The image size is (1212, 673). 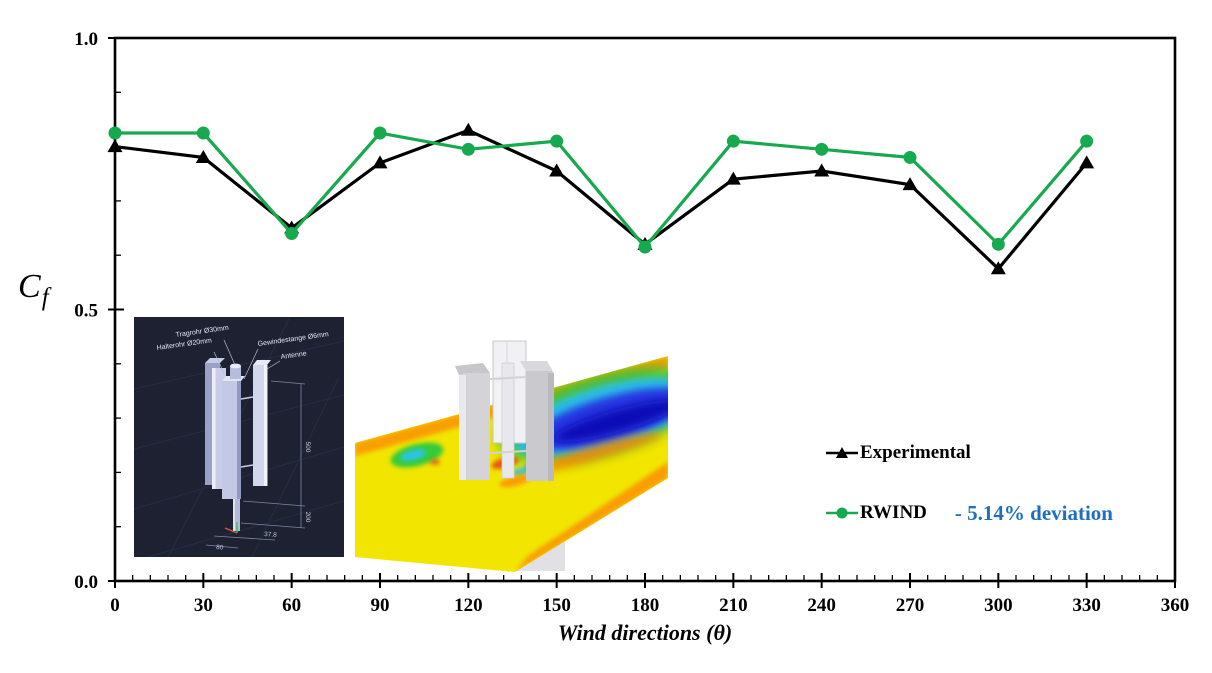 What do you see at coordinates (86, 39) in the screenshot?
I see `y-tick-label: 1.0` at bounding box center [86, 39].